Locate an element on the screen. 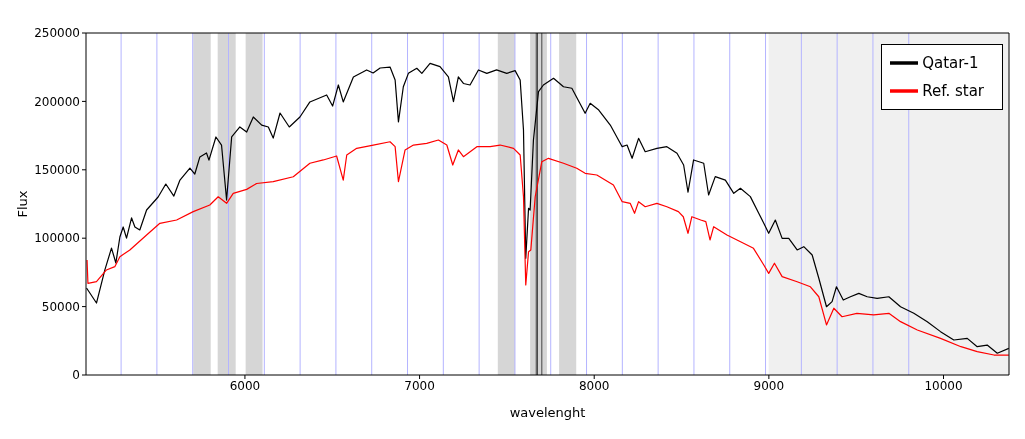 The width and height of the screenshot is (1025, 439). x-tick-label: 7000 is located at coordinates (419, 385).